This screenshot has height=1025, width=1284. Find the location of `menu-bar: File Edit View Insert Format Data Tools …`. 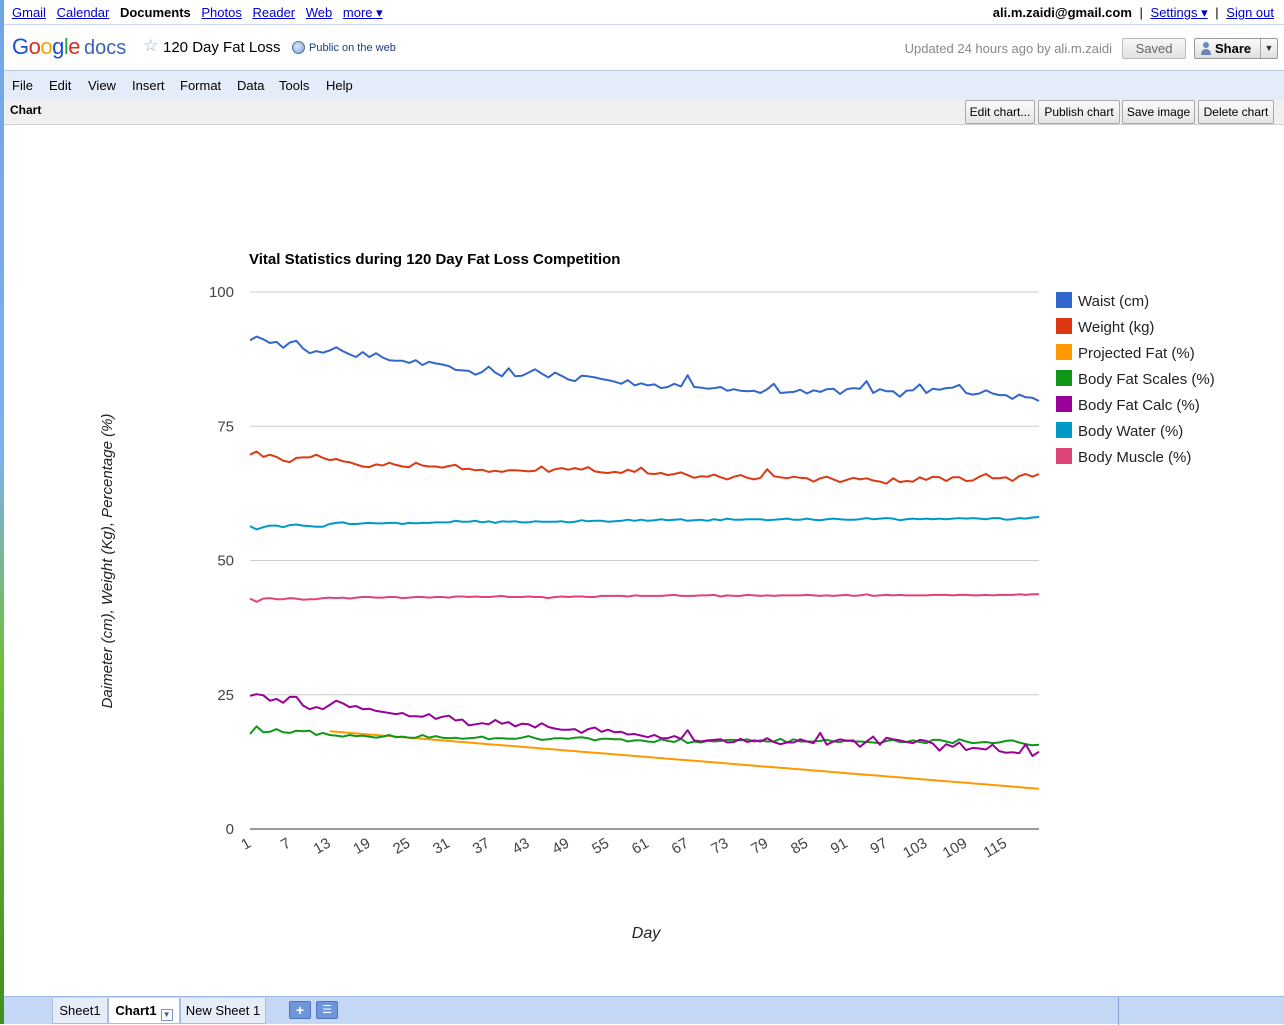

menu-bar: File Edit View Insert Format Data Tools … is located at coordinates (644, 85).